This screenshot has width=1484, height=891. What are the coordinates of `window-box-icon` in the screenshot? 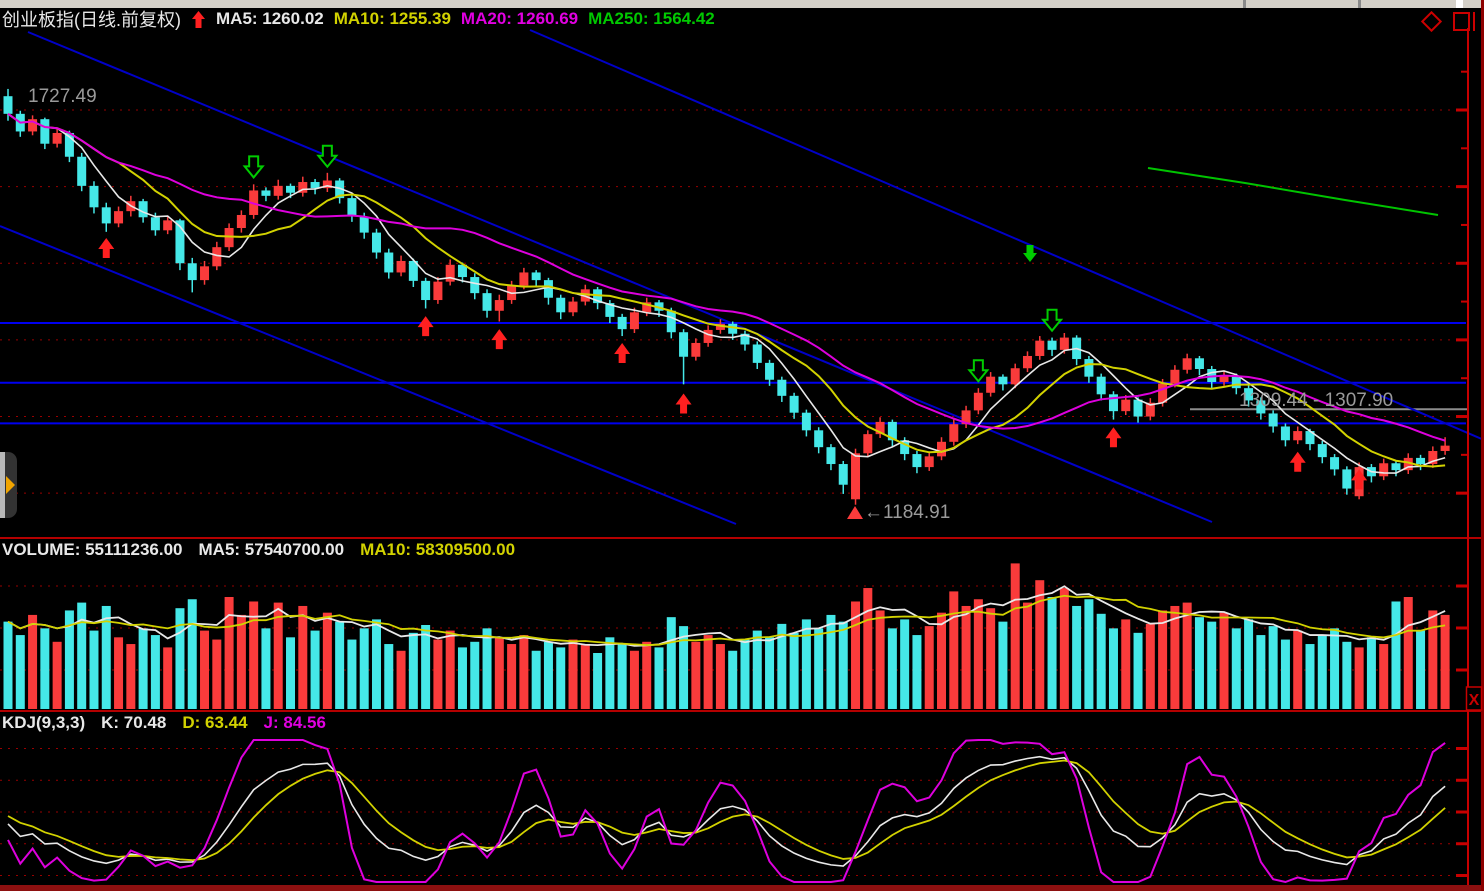 It's located at (1464, 21).